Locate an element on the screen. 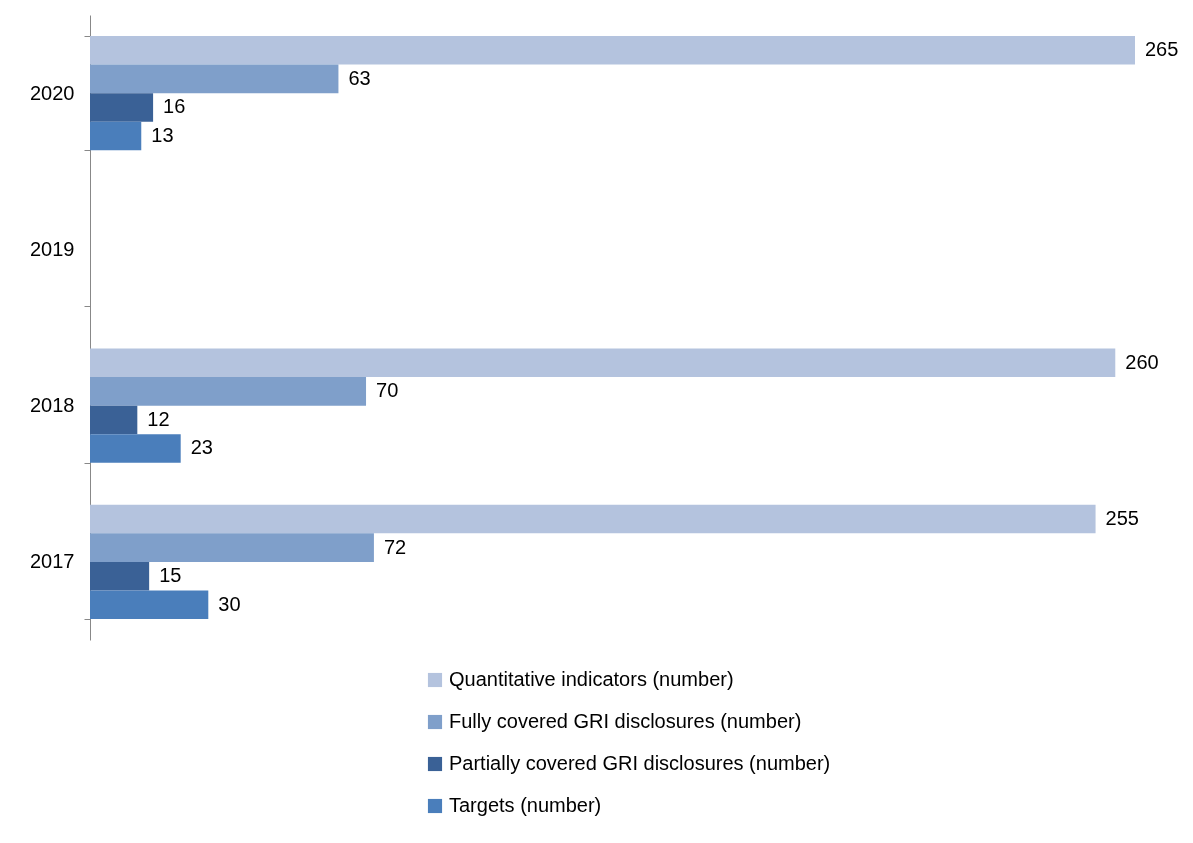 The height and width of the screenshot is (843, 1193). data-label: 16 is located at coordinates (174, 106).